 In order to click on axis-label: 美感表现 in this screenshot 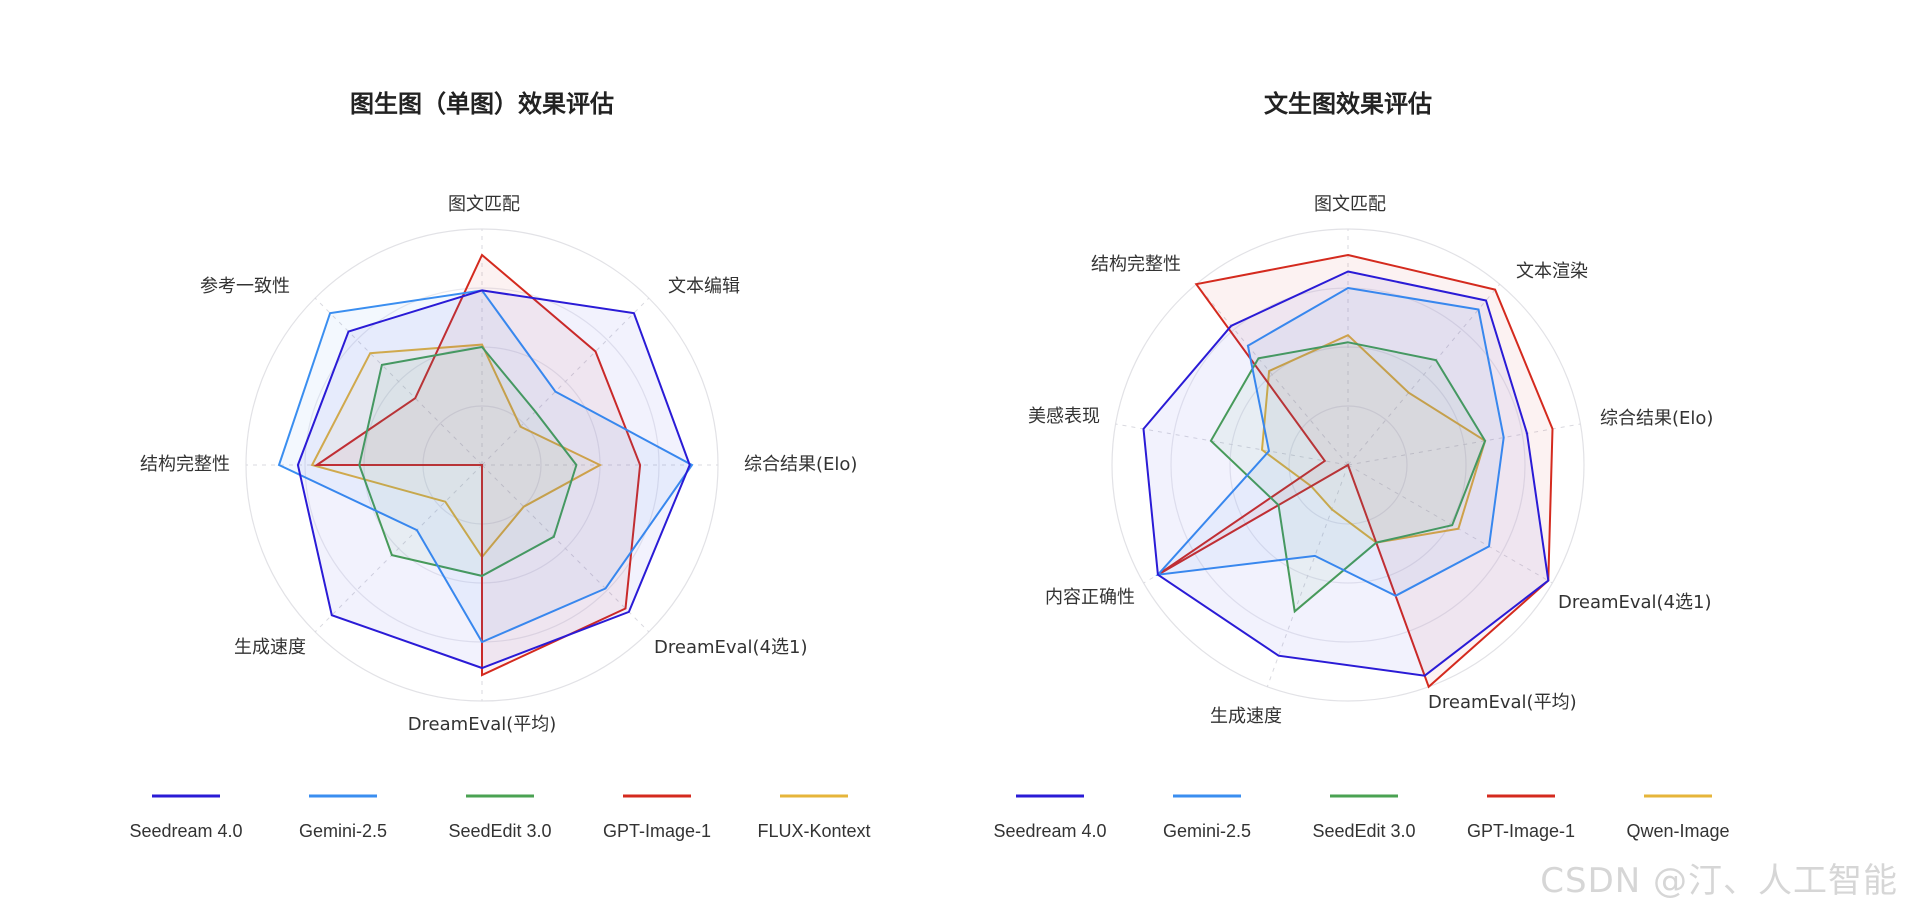, I will do `click(1064, 416)`.